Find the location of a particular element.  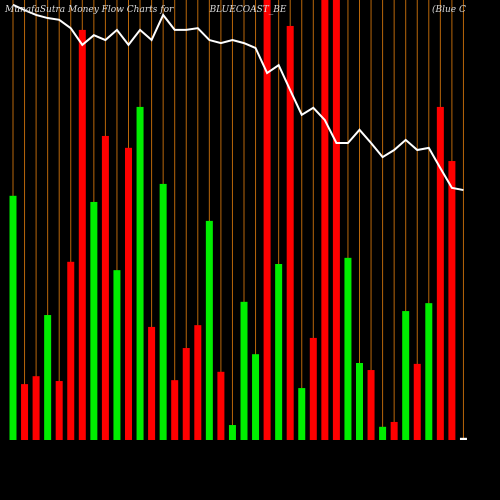

symbol: BLUECOAST_BE is located at coordinates (248, 10).